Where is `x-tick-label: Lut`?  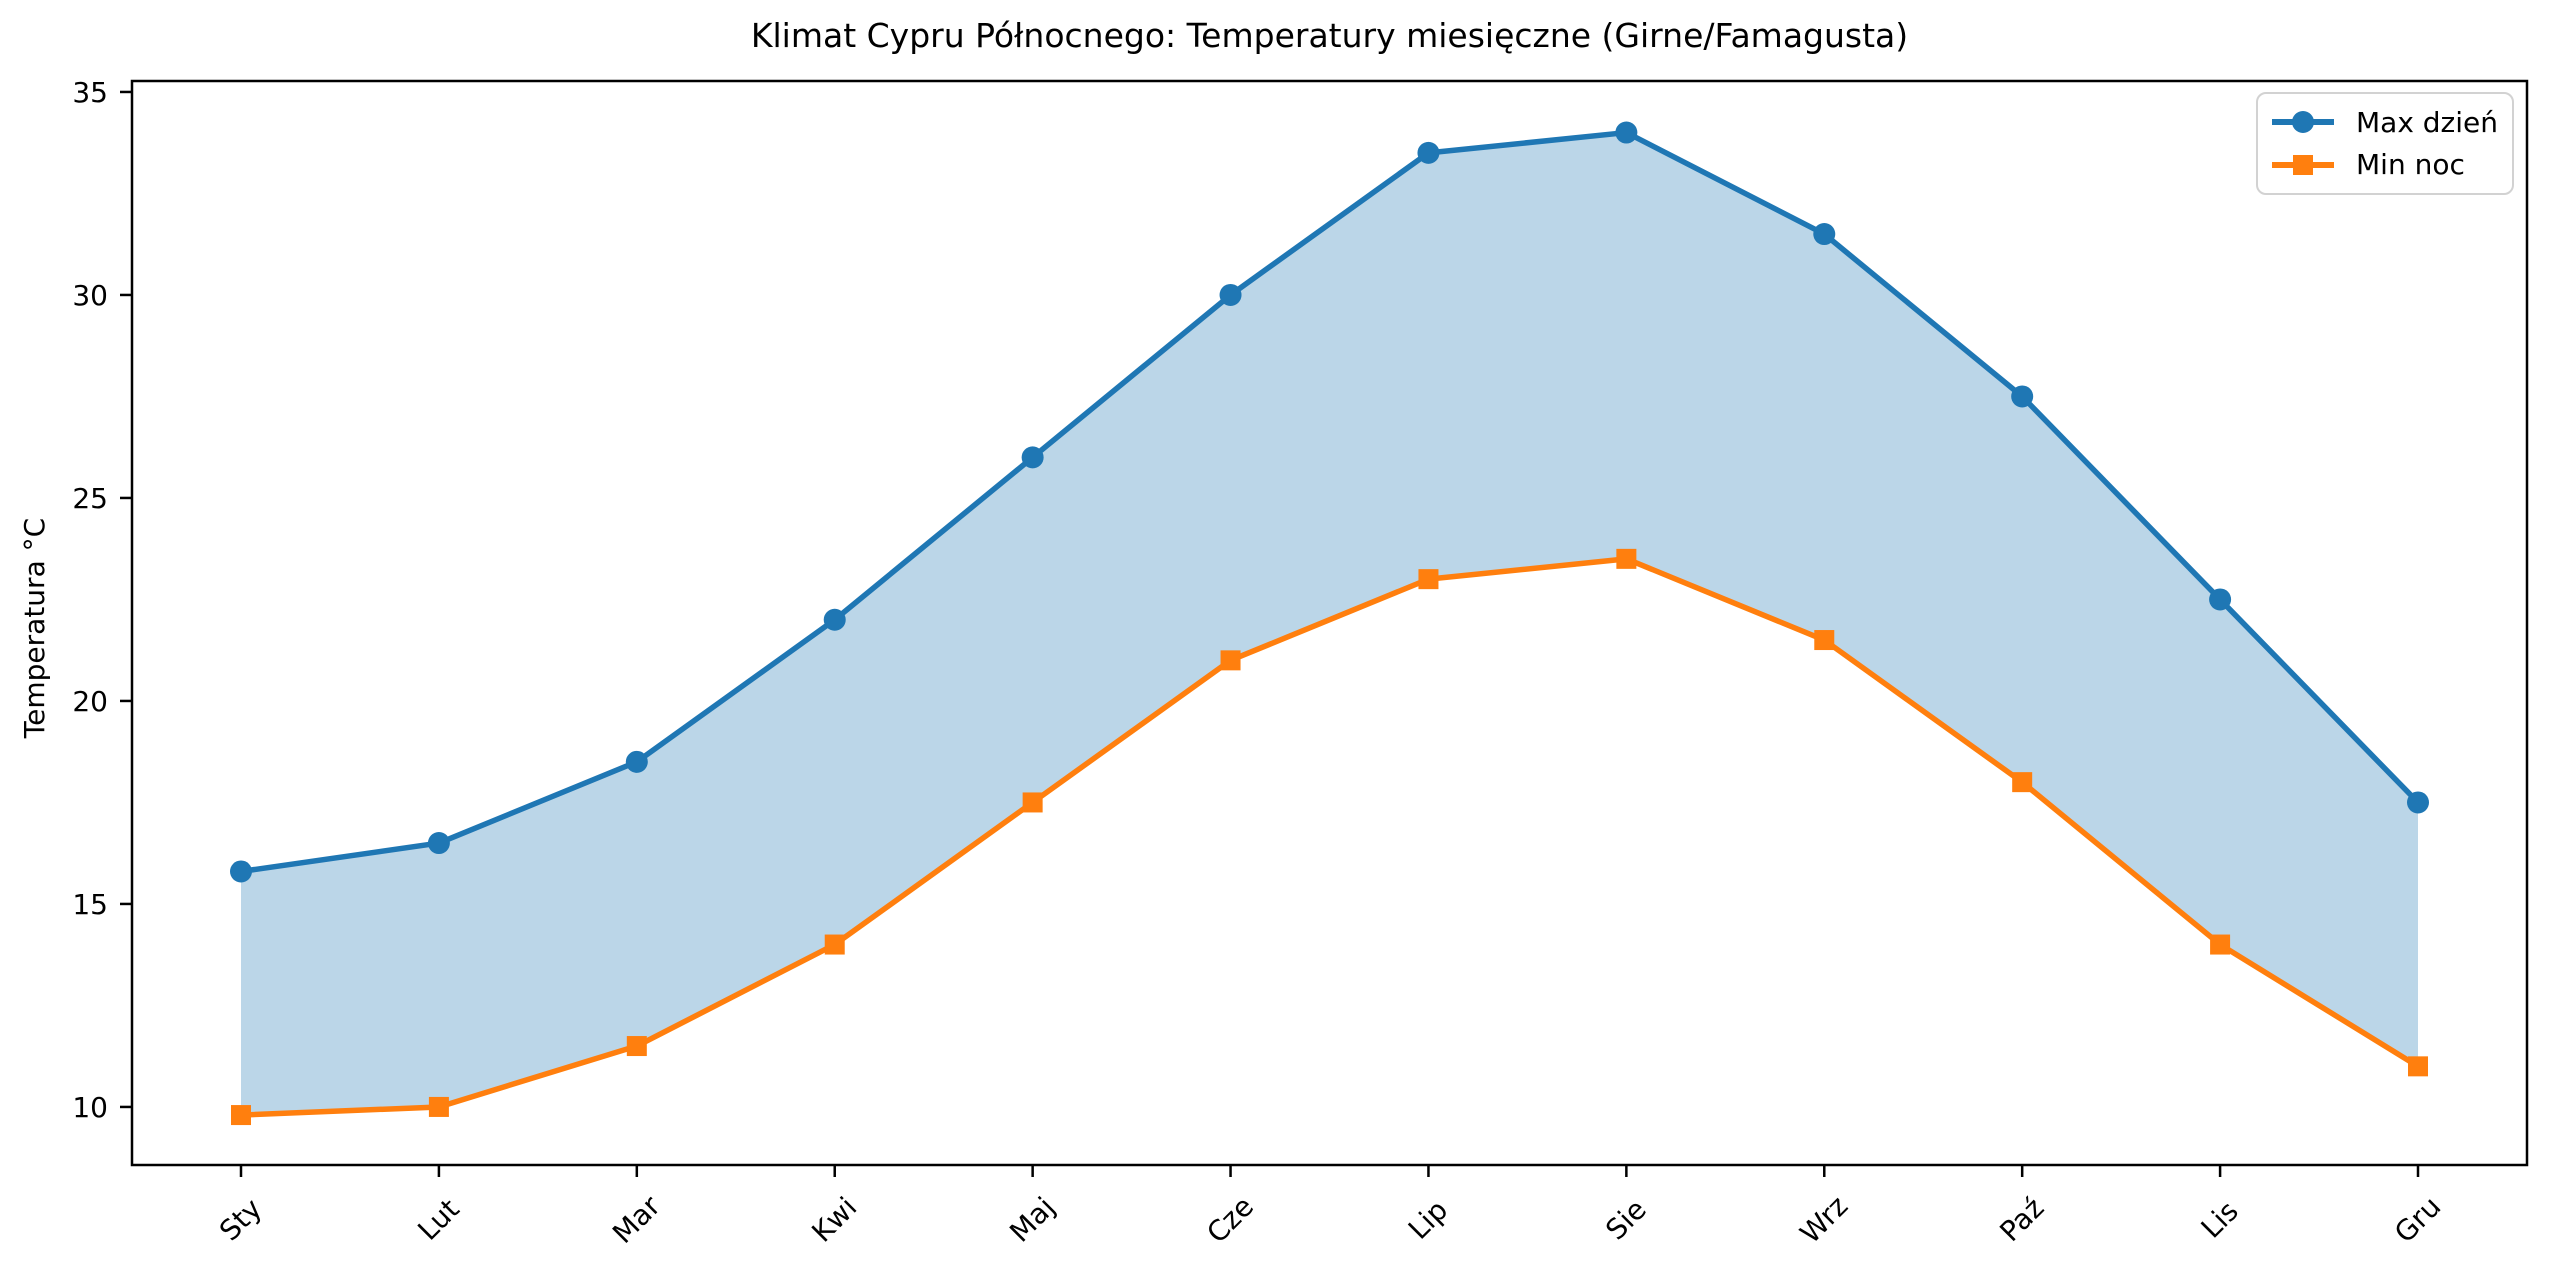
x-tick-label: Lut is located at coordinates (438, 1219).